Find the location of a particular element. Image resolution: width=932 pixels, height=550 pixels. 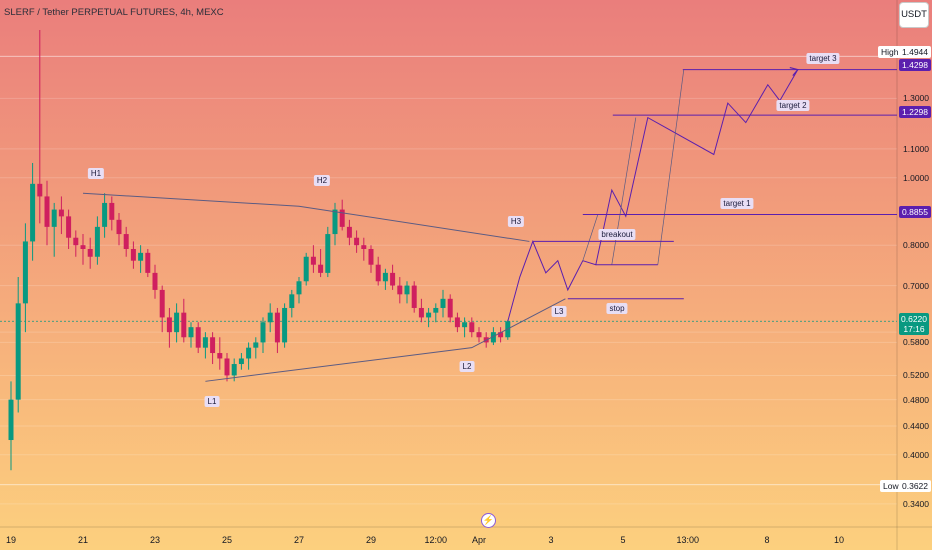

projected-path is located at coordinates (653, 195).